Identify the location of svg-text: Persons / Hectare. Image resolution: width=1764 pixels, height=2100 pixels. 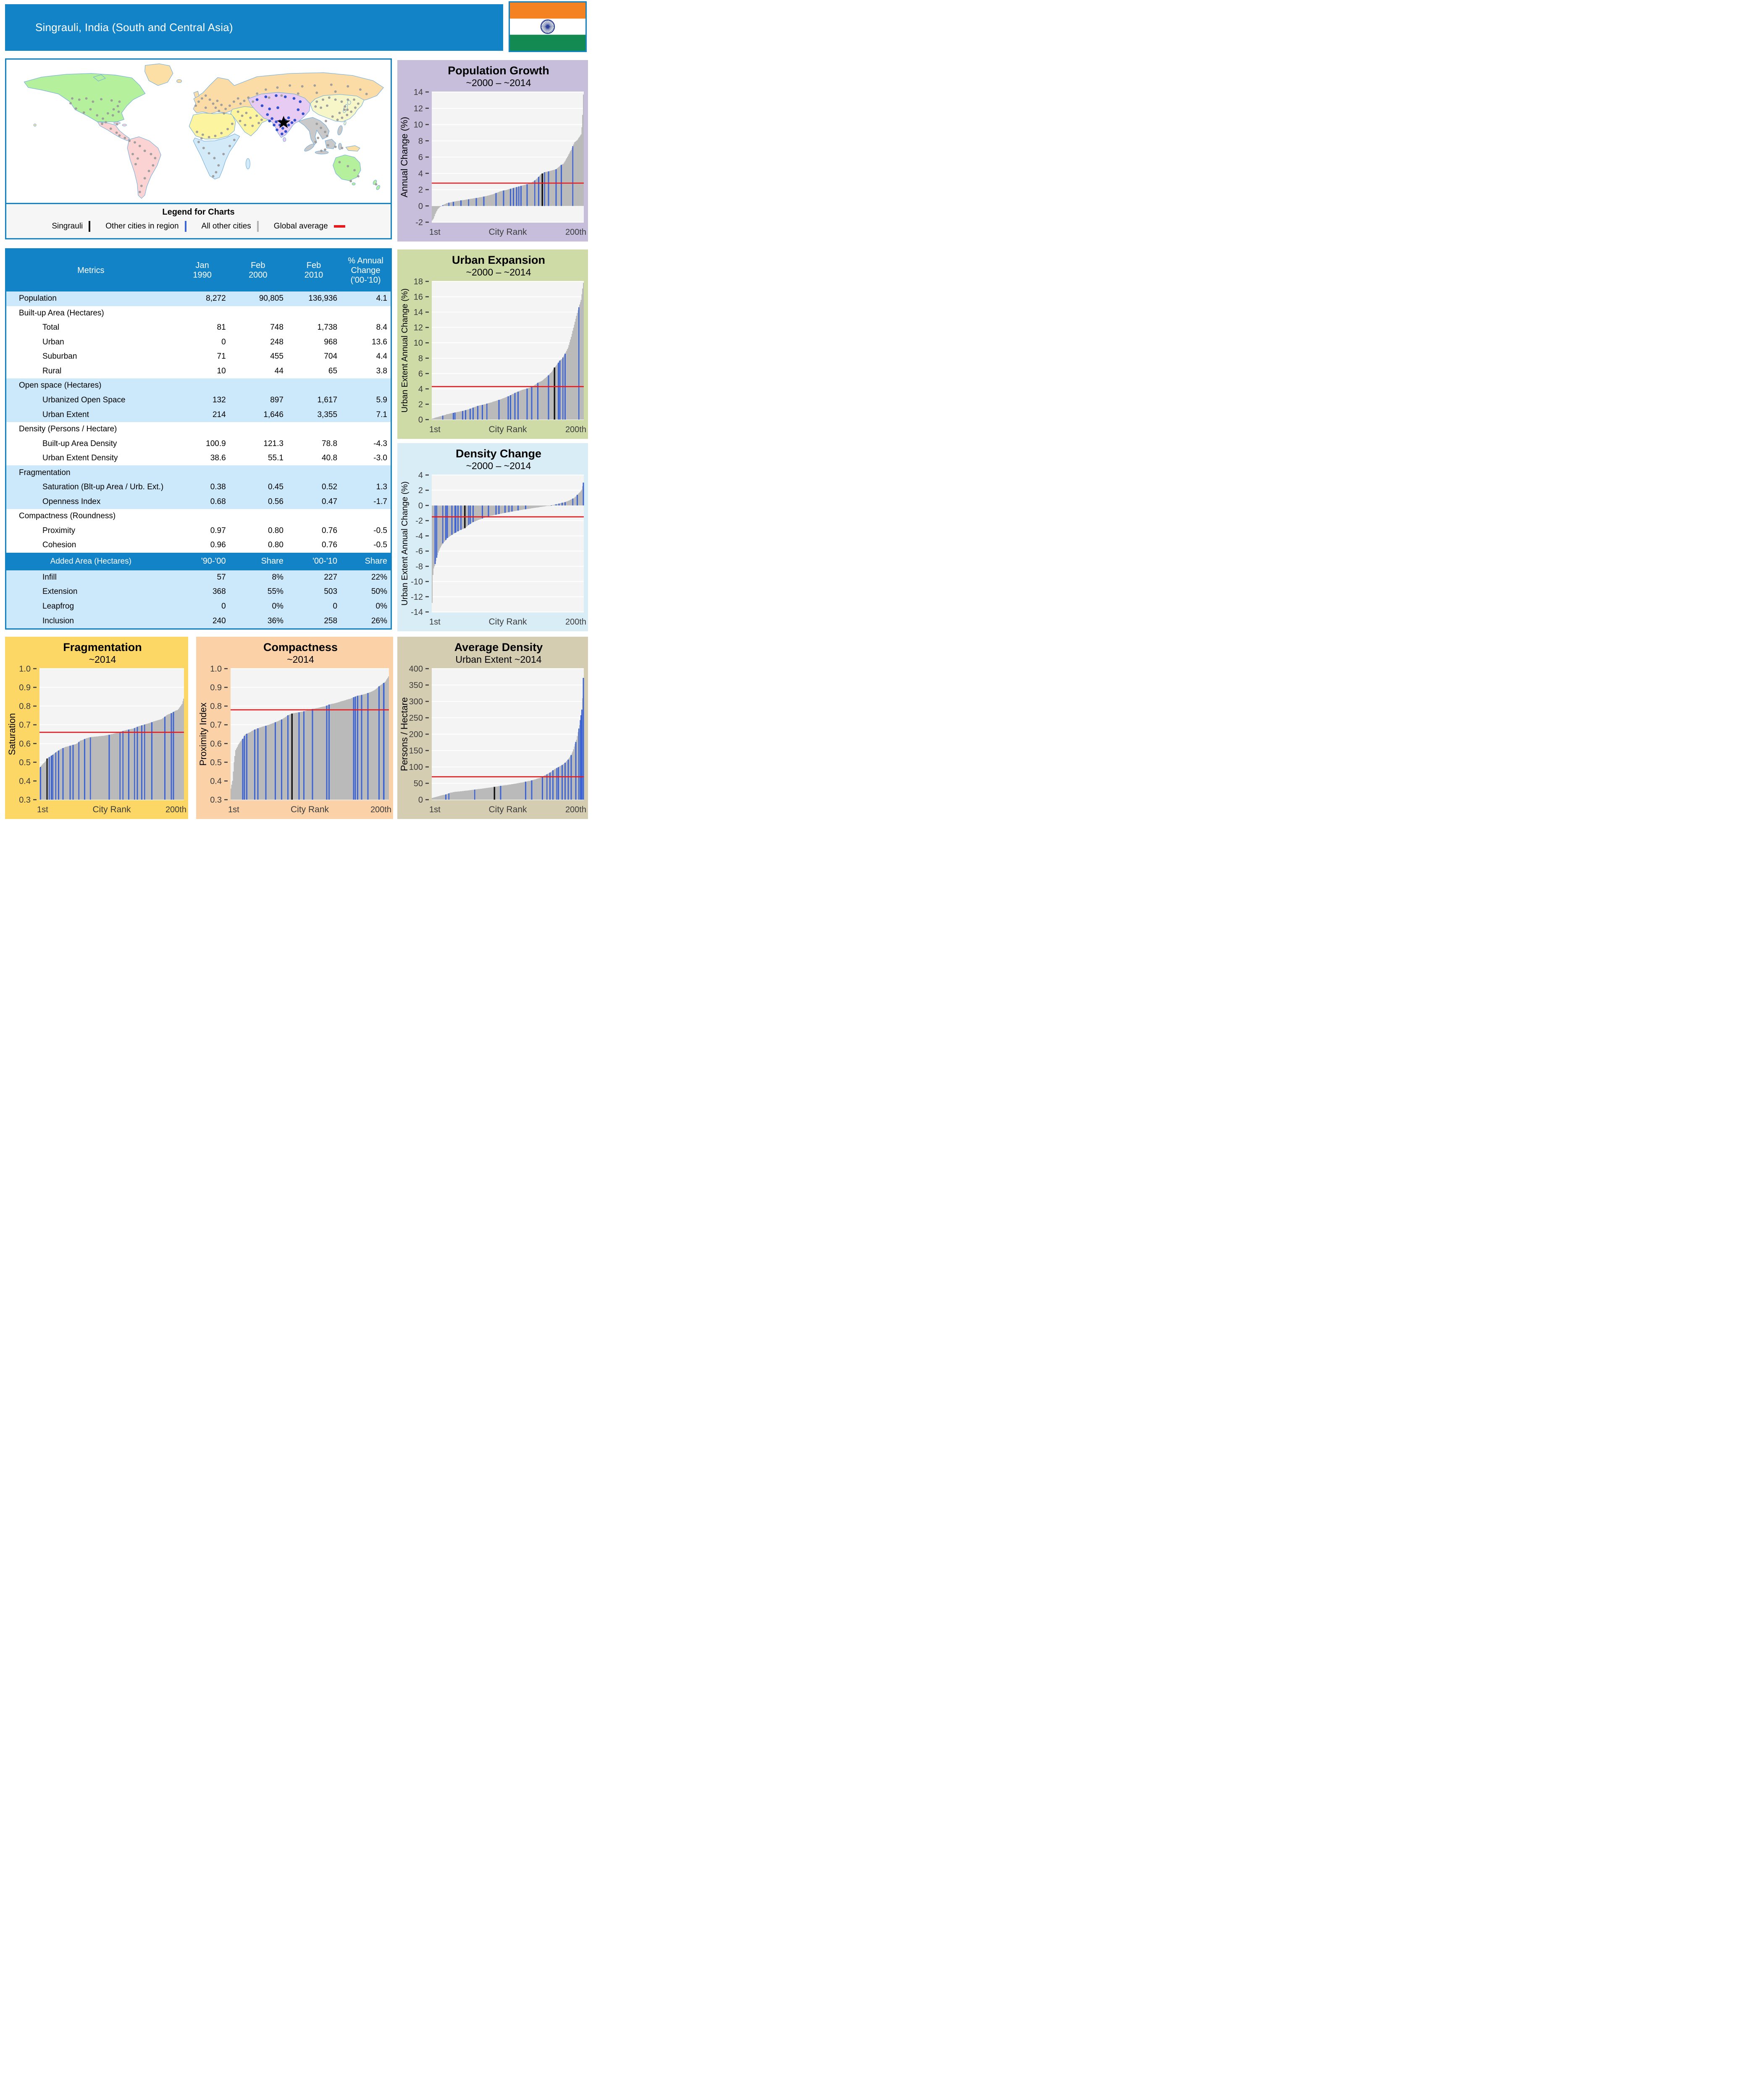
(404, 734).